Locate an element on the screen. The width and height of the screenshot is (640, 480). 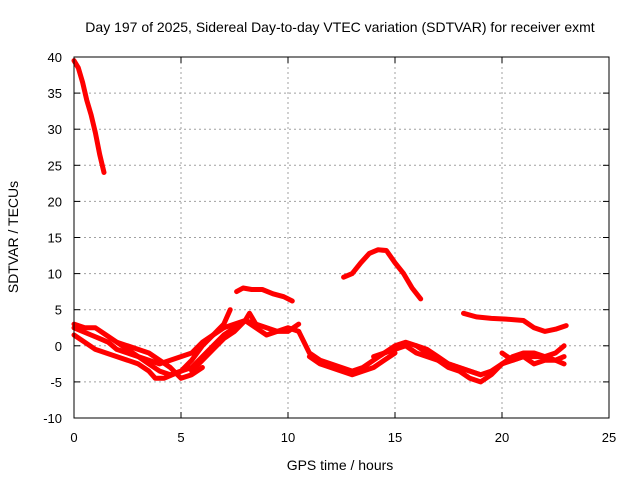
y-tick-label: 15 is located at coordinates (55, 238).